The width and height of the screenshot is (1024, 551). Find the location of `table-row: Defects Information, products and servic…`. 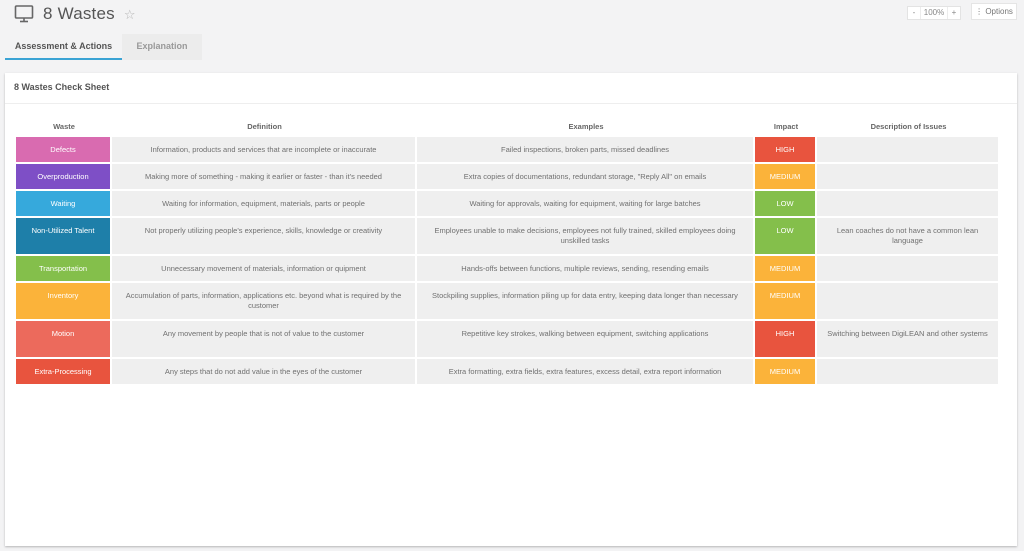

table-row: Defects Information, products and servic… is located at coordinates (508, 150).